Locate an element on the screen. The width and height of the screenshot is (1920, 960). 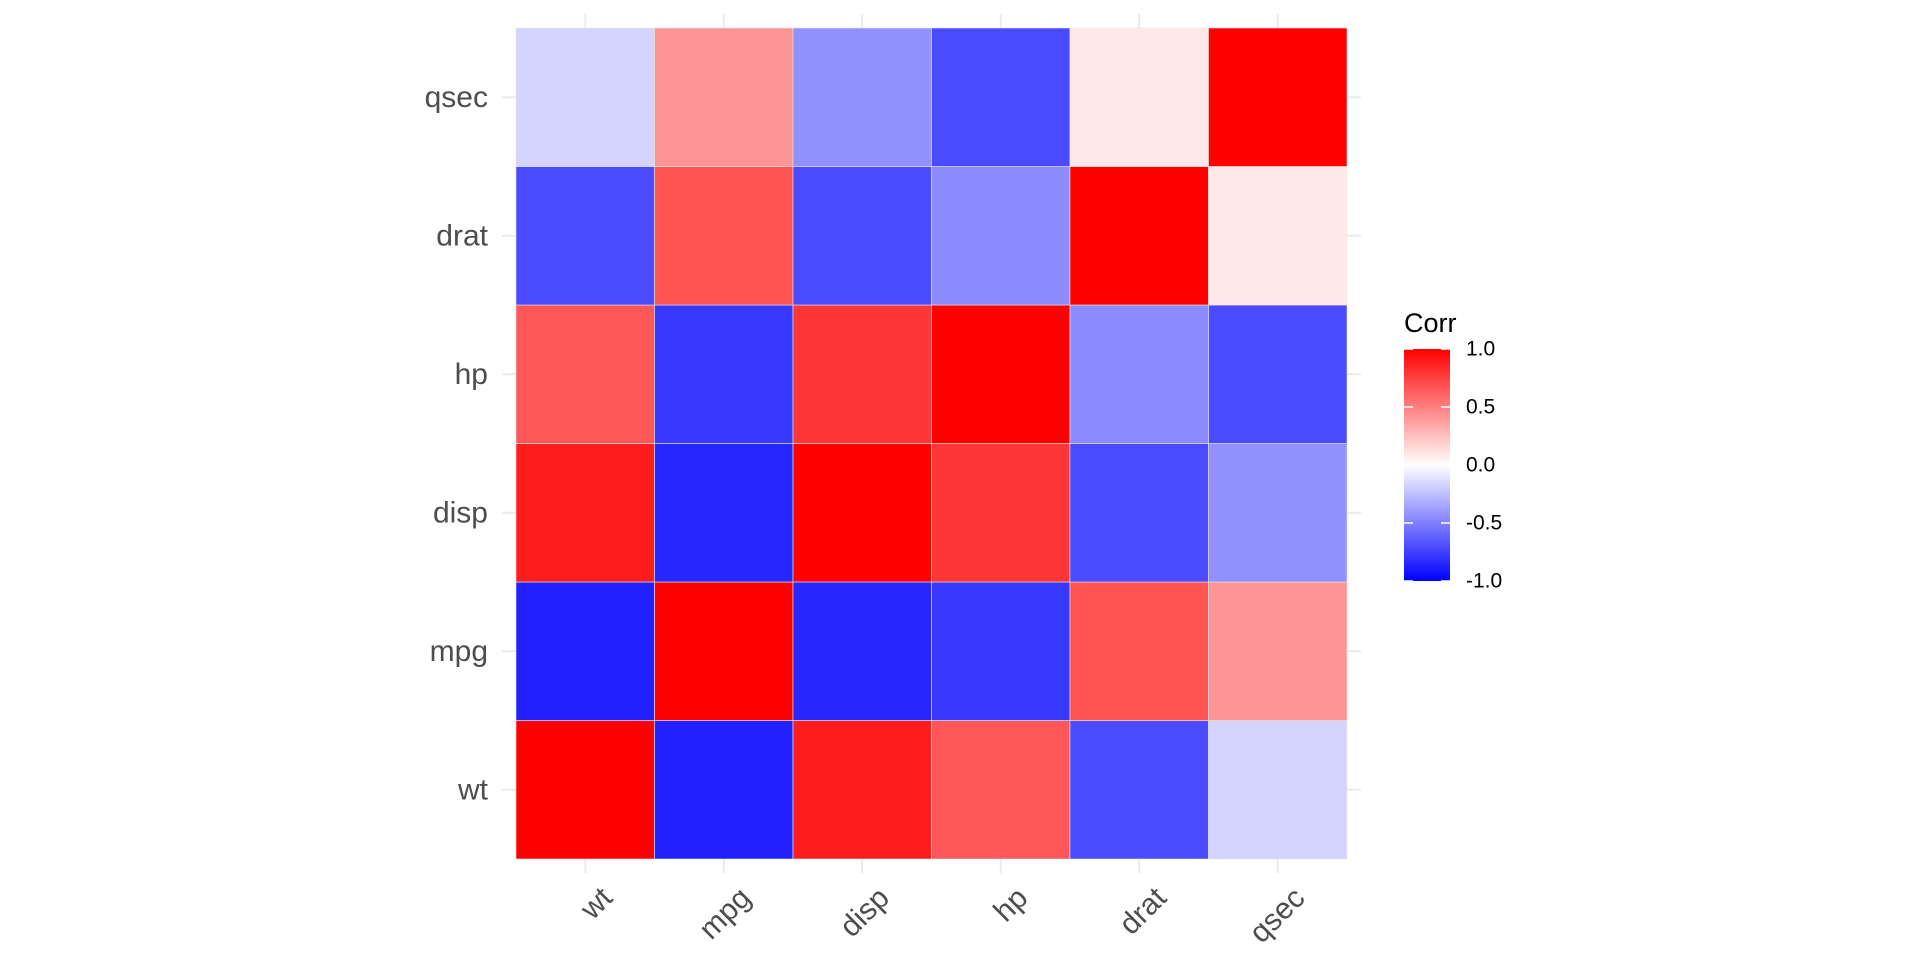
legend-break-label: 0.5 is located at coordinates (1480, 407).